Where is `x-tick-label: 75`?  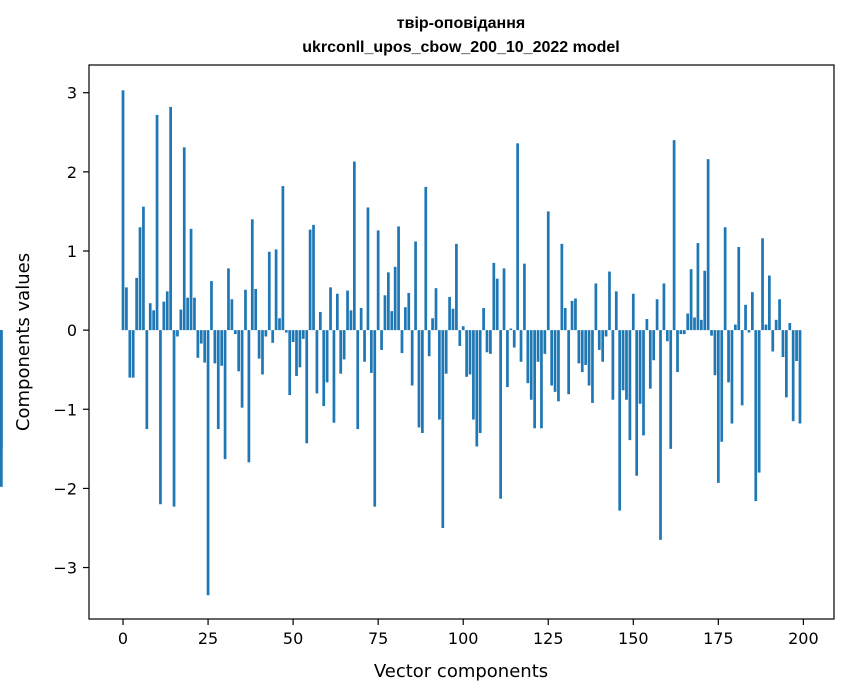
x-tick-label: 75 is located at coordinates (378, 638).